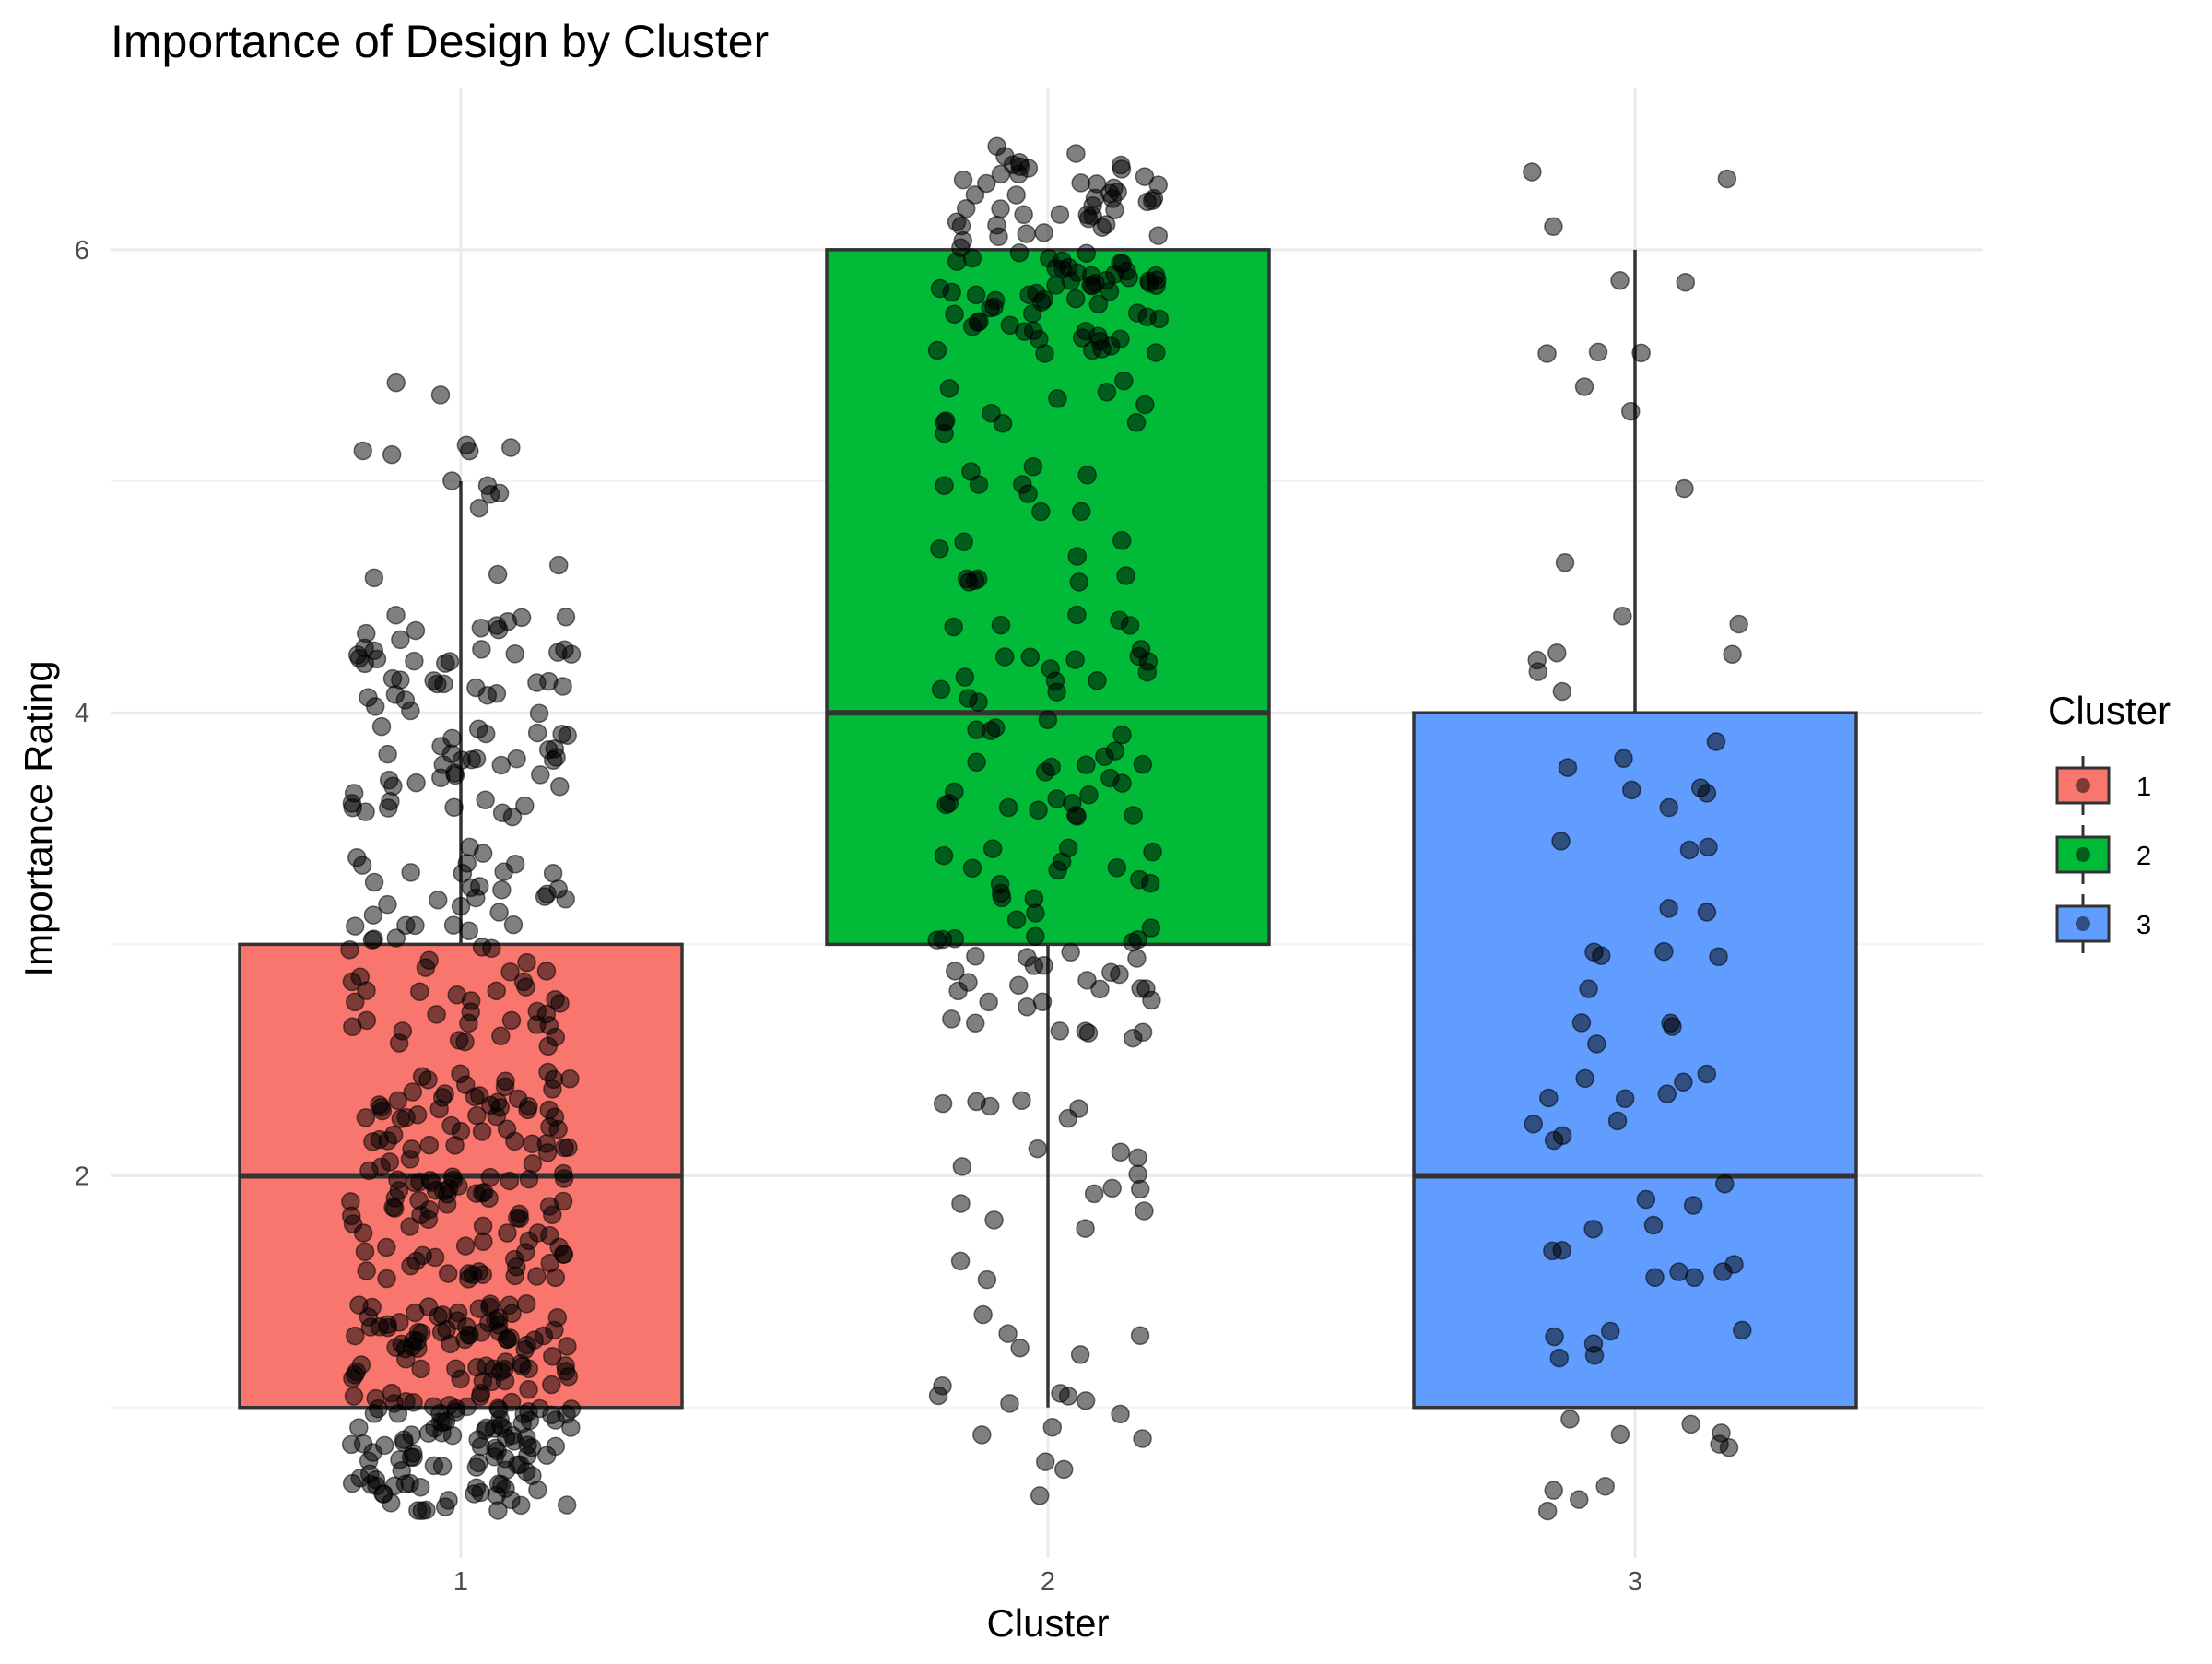  What do you see at coordinates (2143, 787) in the screenshot?
I see `legend-label-1: 1` at bounding box center [2143, 787].